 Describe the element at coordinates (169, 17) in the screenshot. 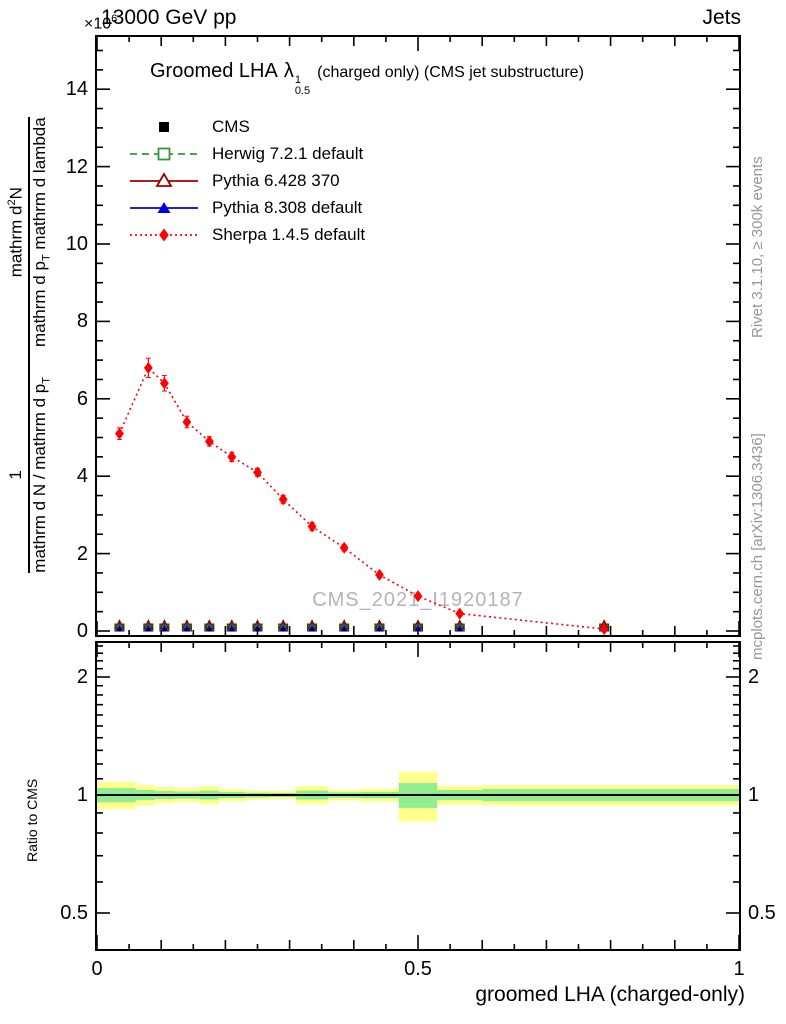

I see `beam-energy-label: 13000 GeV pp` at that location.